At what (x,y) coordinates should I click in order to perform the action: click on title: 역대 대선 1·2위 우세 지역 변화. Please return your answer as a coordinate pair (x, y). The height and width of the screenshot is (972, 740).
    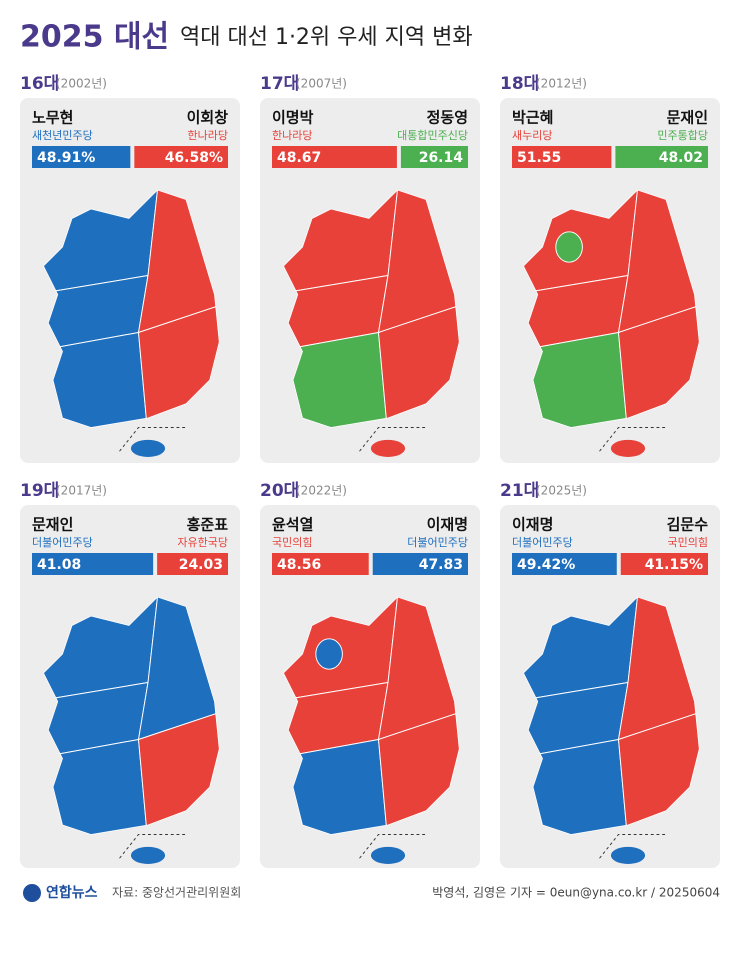
    Looking at the image, I should click on (326, 37).